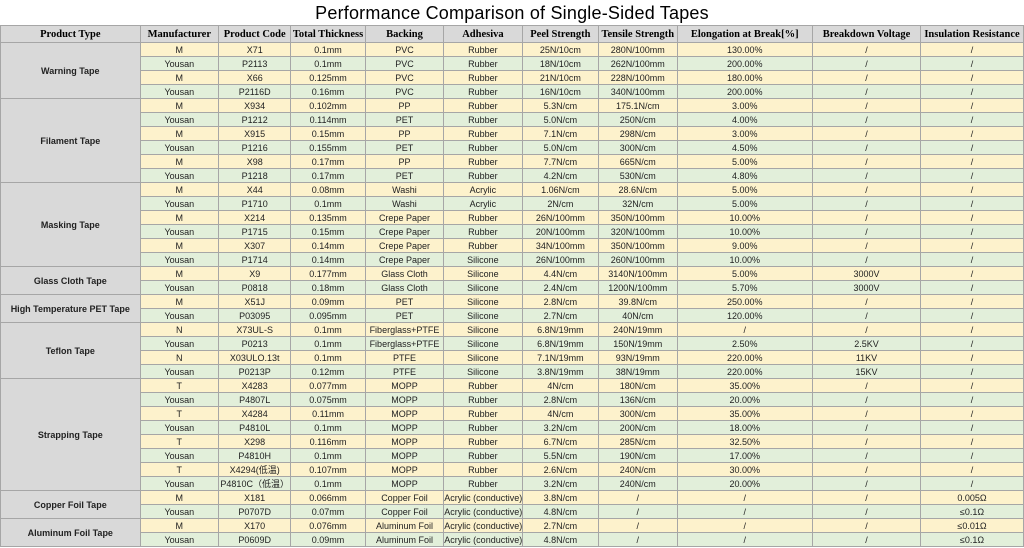 Image resolution: width=1024 pixels, height=548 pixels. Describe the element at coordinates (560, 34) in the screenshot. I see `header-peel-strength: Peel Strength` at that location.